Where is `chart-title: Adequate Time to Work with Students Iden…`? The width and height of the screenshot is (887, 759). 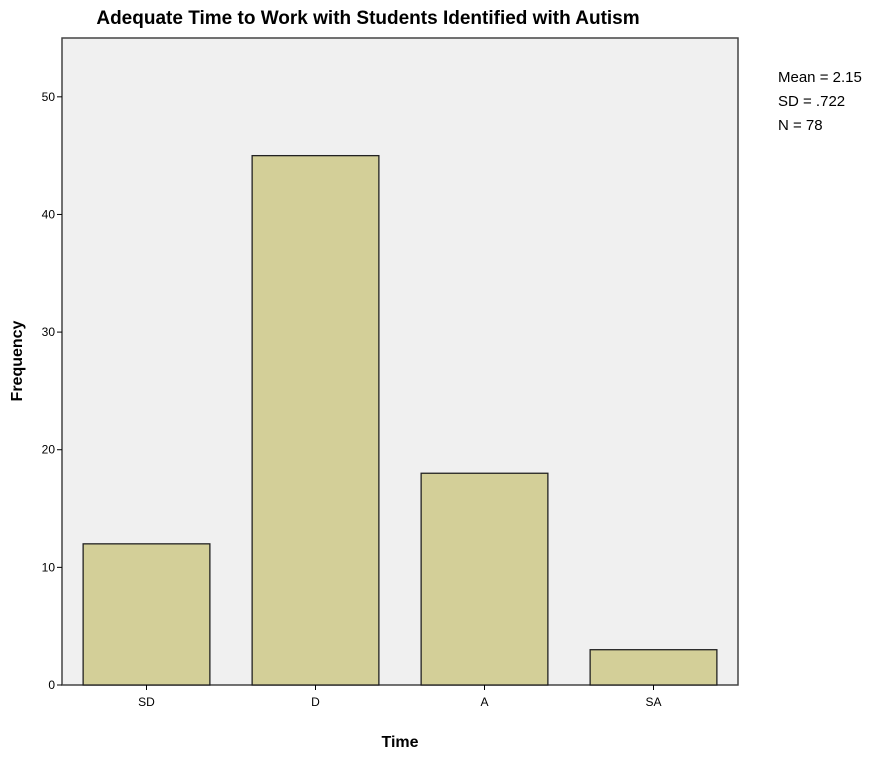 chart-title: Adequate Time to Work with Students Iden… is located at coordinates (367, 18).